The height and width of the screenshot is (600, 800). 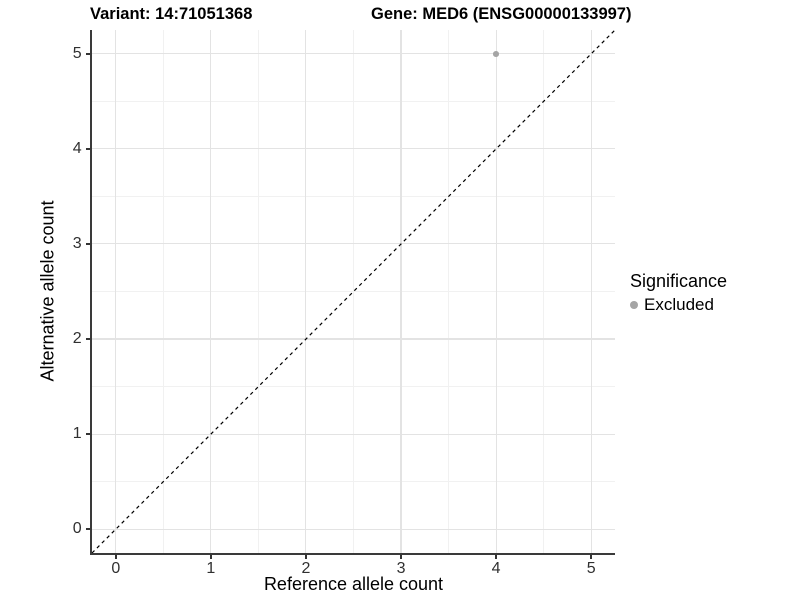 What do you see at coordinates (77, 529) in the screenshot?
I see `y-axis-tick-label: 0` at bounding box center [77, 529].